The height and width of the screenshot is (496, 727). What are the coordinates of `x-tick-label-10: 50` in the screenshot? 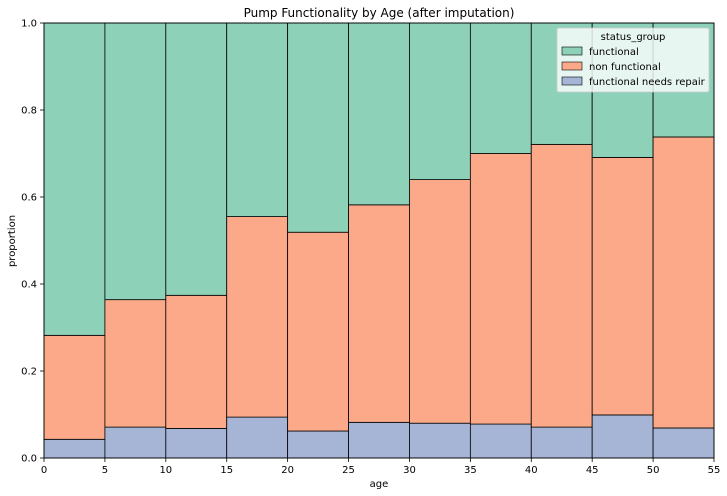 It's located at (653, 470).